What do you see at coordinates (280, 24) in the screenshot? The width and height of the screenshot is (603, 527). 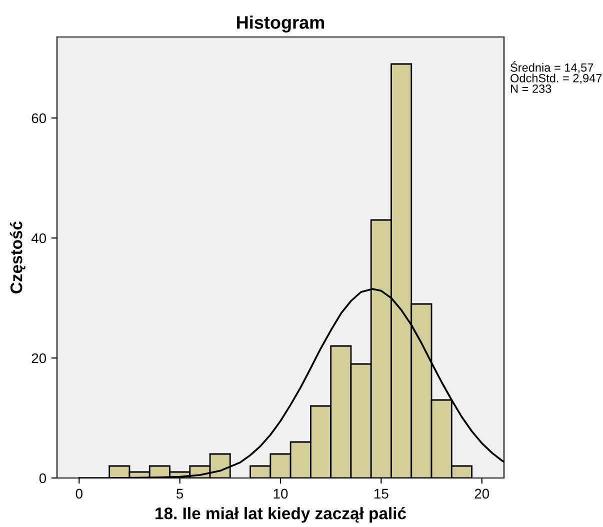 I see `chart-title: Histogram` at bounding box center [280, 24].